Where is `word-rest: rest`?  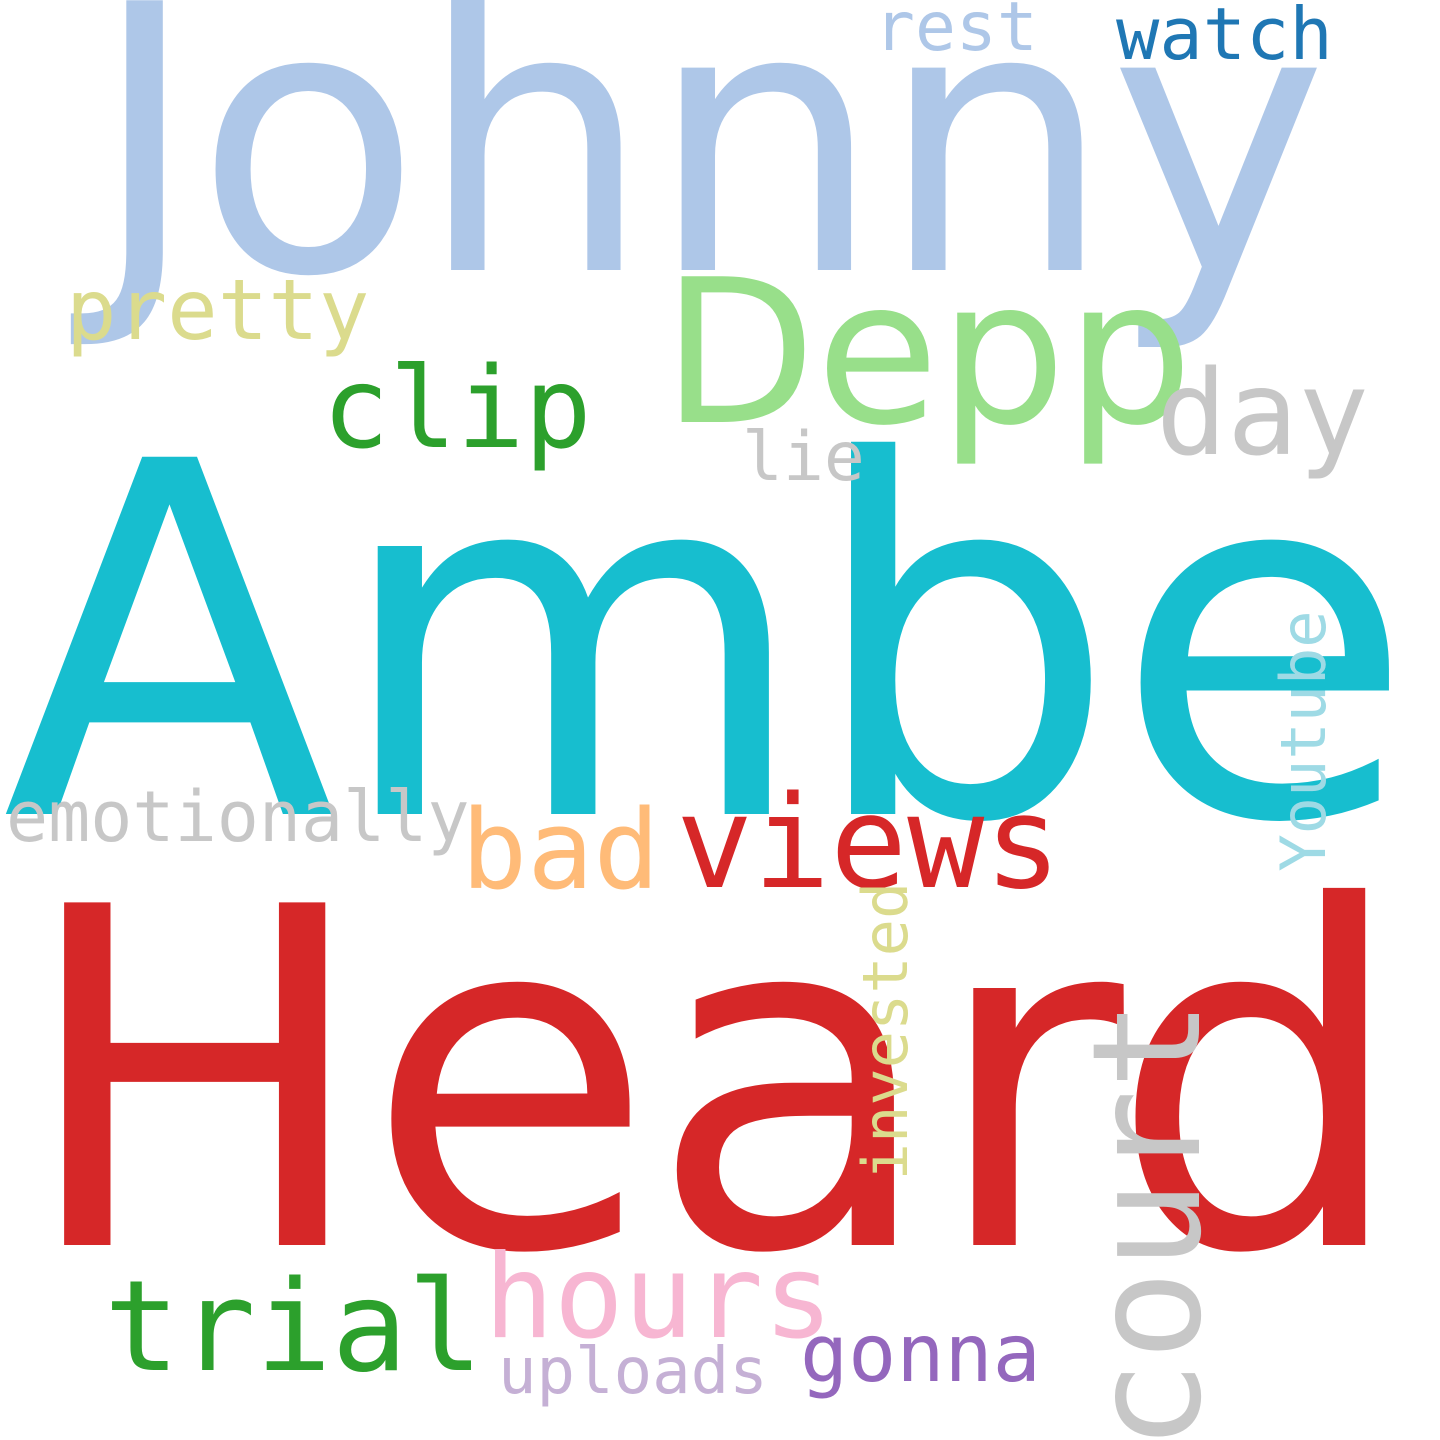
word-rest: rest is located at coordinates (956, 33).